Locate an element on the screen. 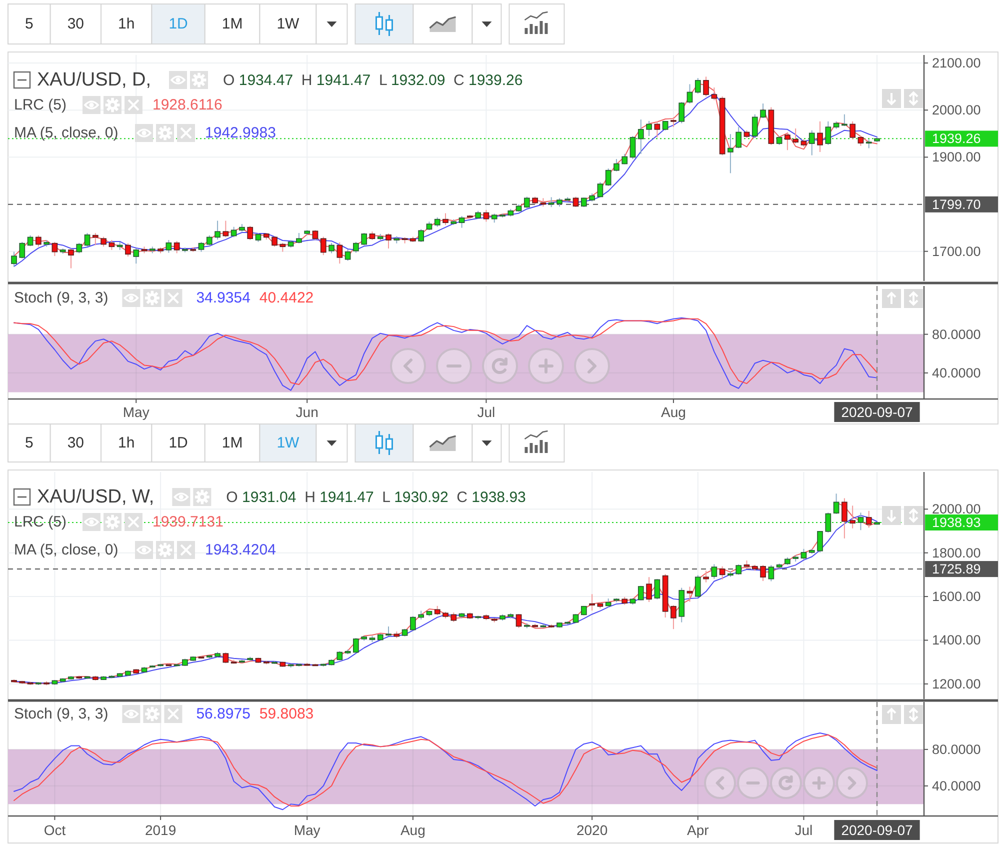 Image resolution: width=1000 pixels, height=844 pixels. annotation: 1943.4204 is located at coordinates (240, 550).